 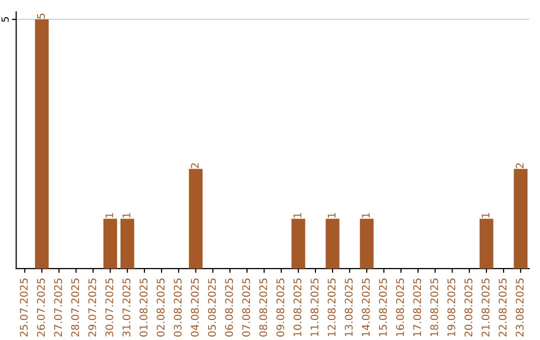 What do you see at coordinates (468, 307) in the screenshot?
I see `x-tick-label: 20.08.2025` at bounding box center [468, 307].